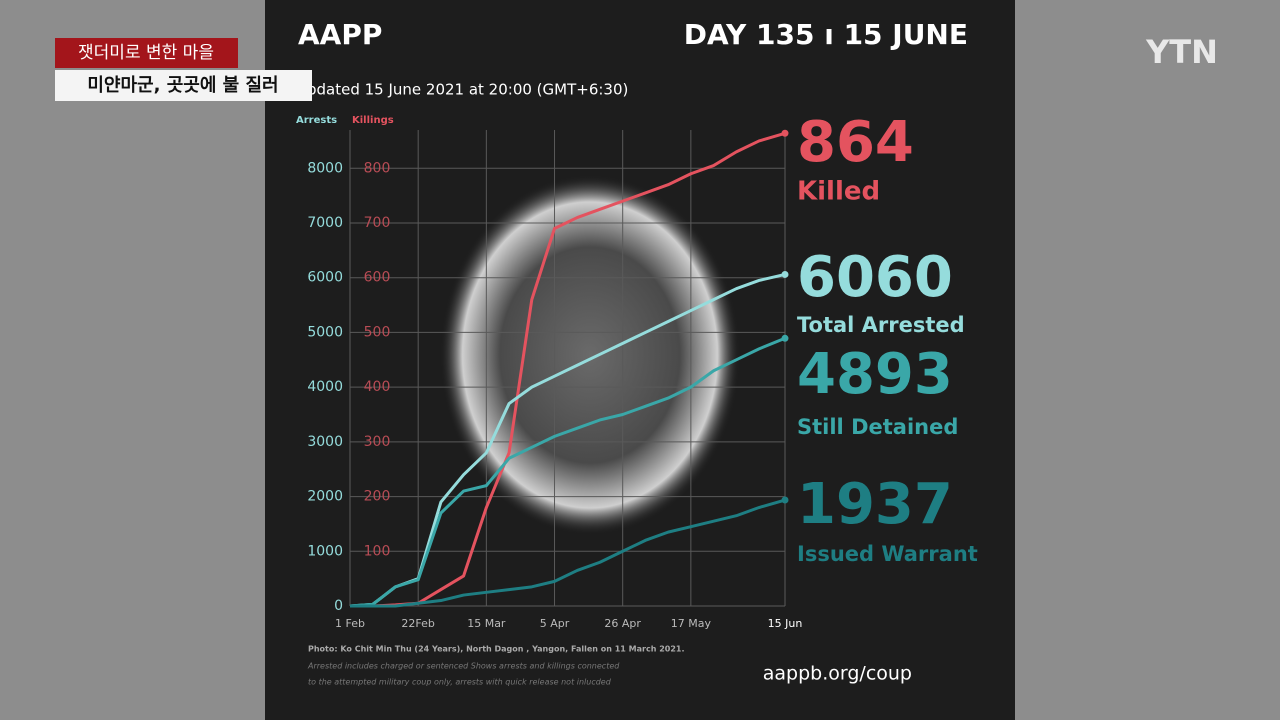 This screenshot has width=1280, height=720. I want to click on total-value: 6060, so click(875, 277).